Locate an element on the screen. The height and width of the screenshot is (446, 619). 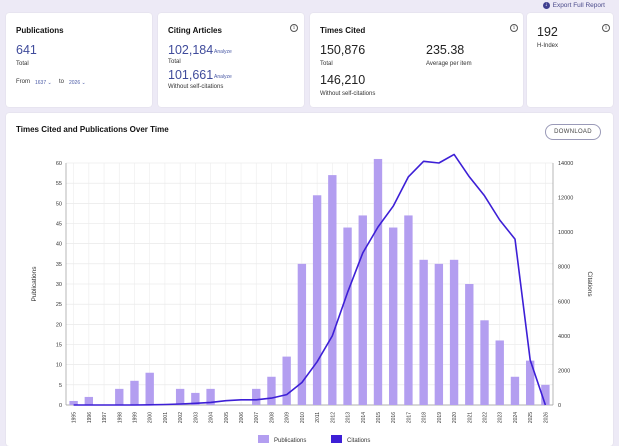
chart-title: Times Cited and Publications Over Time is located at coordinates (92, 129).